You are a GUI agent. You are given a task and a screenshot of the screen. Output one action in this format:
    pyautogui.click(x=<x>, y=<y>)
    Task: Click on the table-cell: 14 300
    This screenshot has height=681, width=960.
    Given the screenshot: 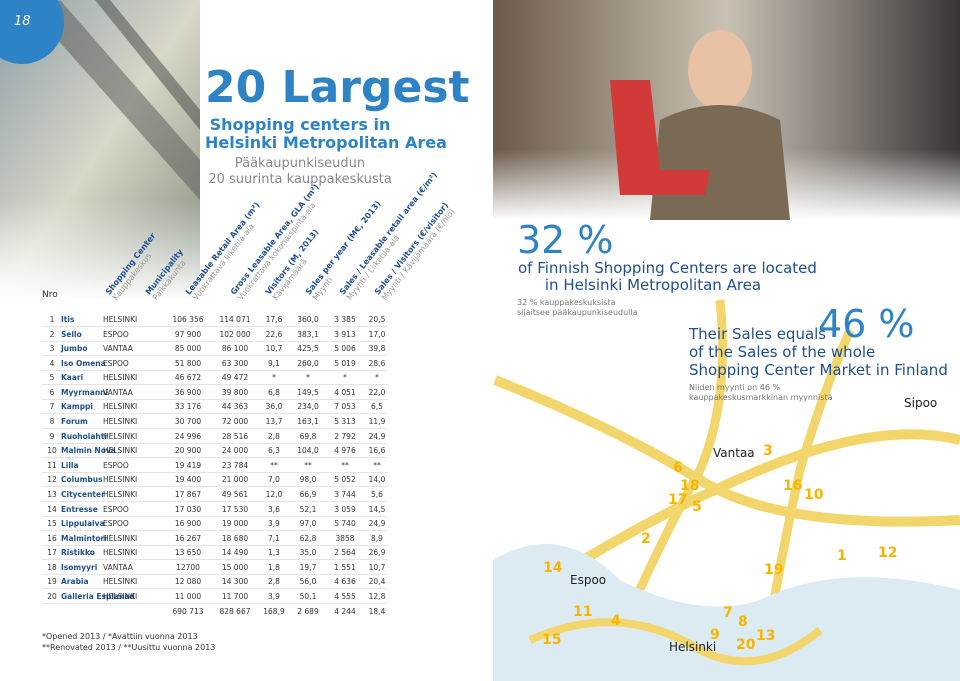 What is the action you would take?
    pyautogui.click(x=235, y=582)
    